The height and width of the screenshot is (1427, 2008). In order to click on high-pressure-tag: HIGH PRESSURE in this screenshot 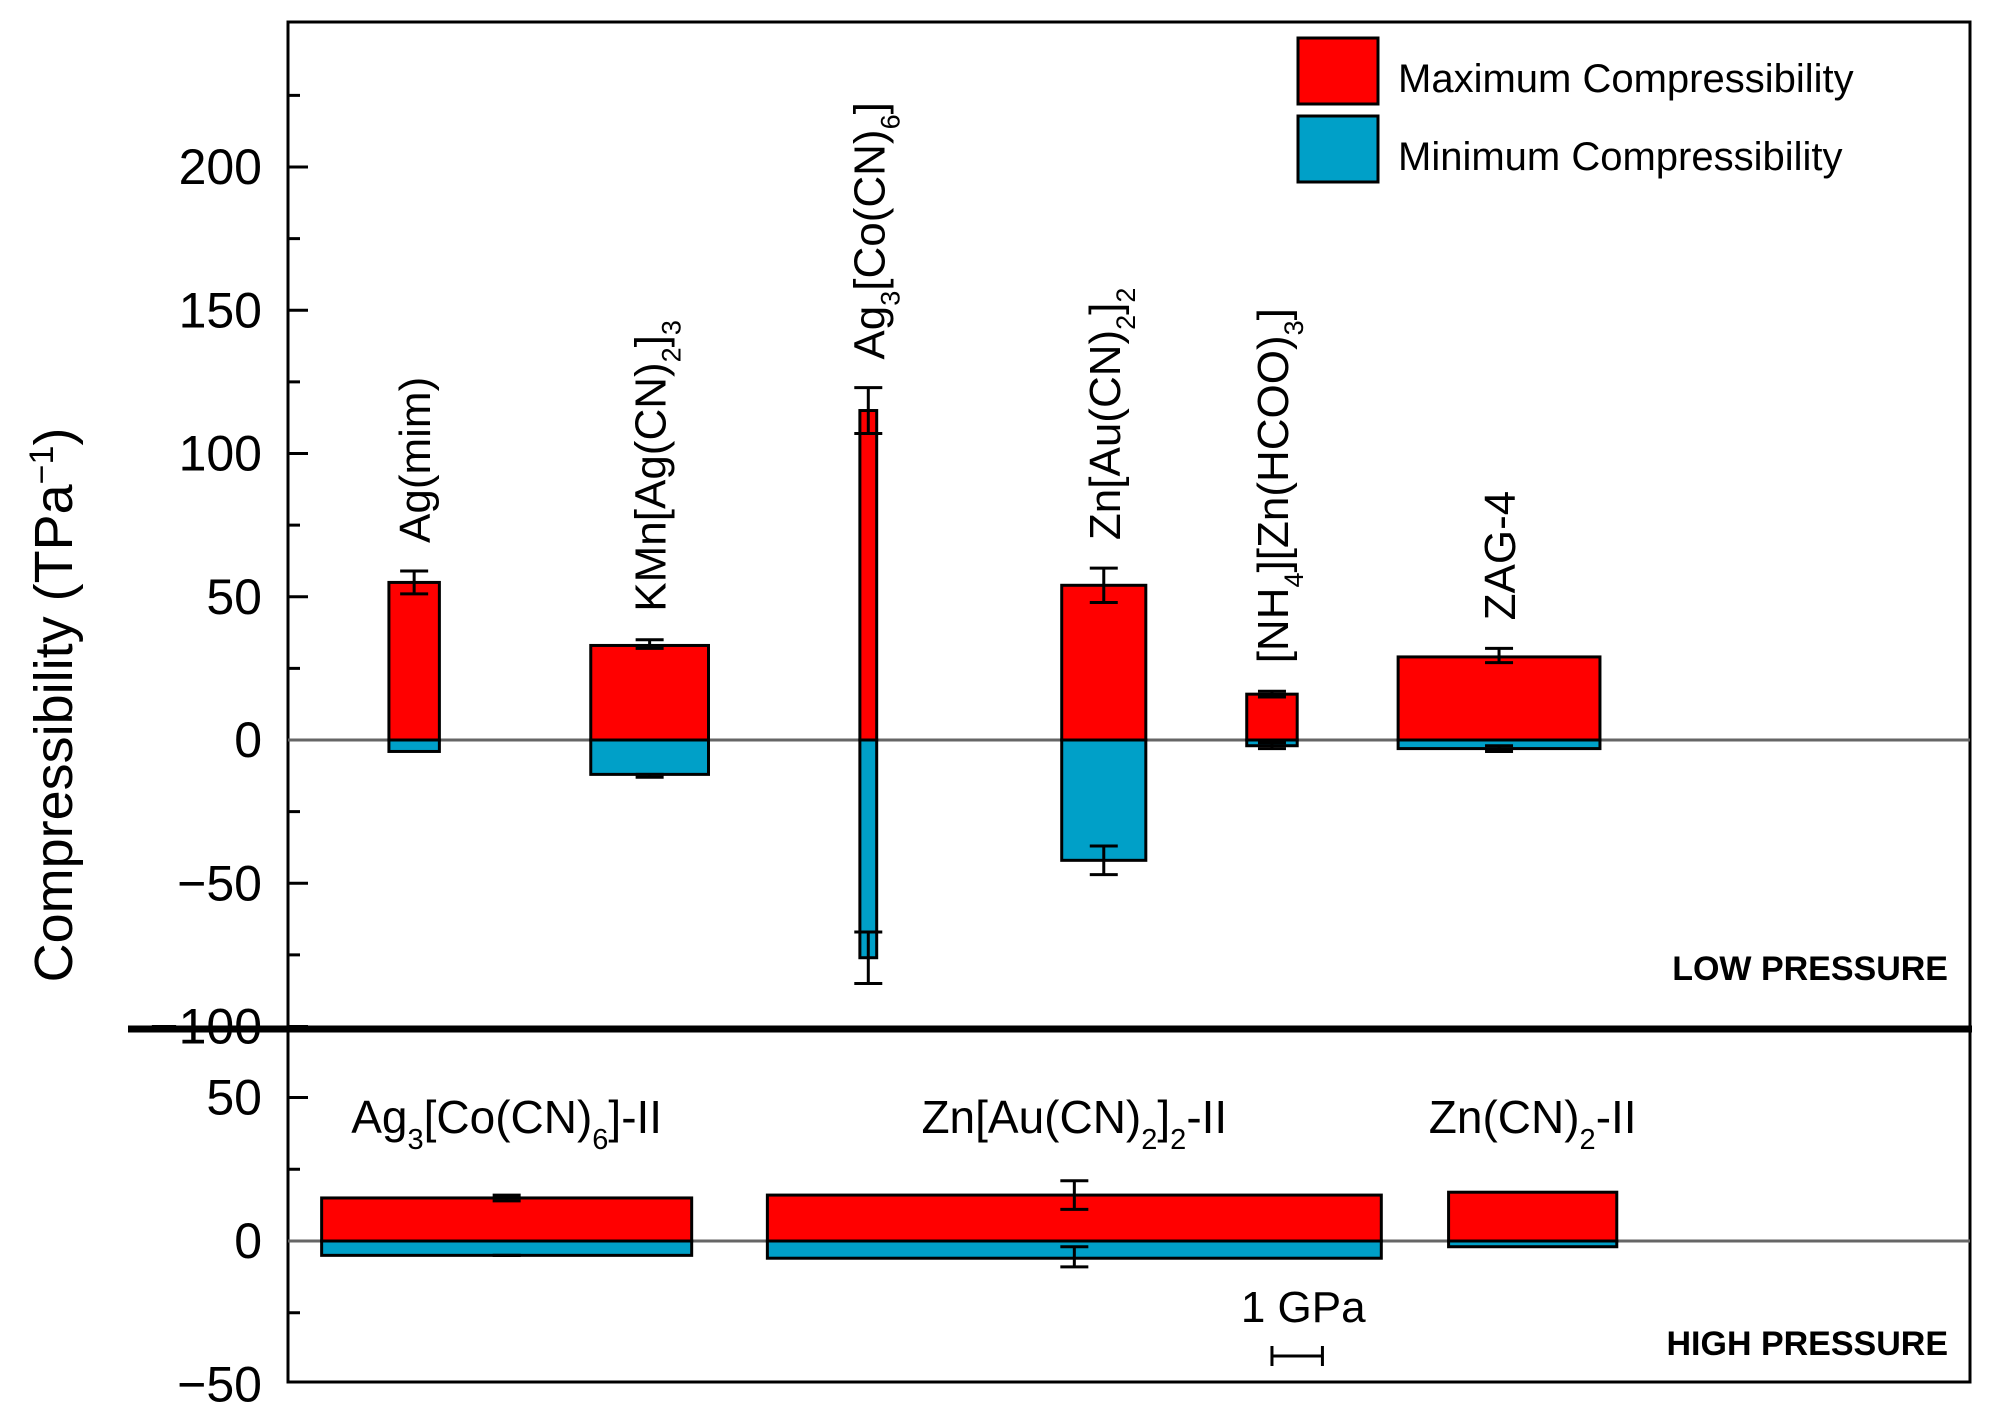, I will do `click(1808, 1344)`.